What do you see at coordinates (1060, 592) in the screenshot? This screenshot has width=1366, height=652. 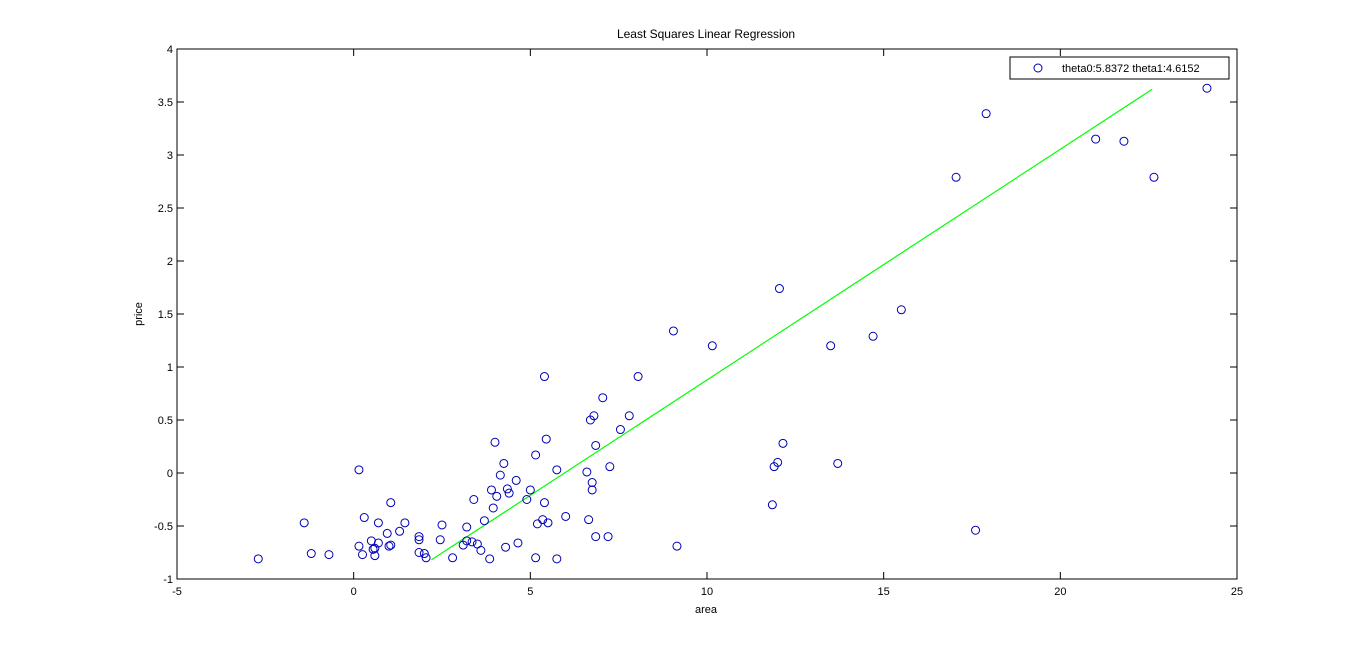 I see `x-tick-label: 20` at bounding box center [1060, 592].